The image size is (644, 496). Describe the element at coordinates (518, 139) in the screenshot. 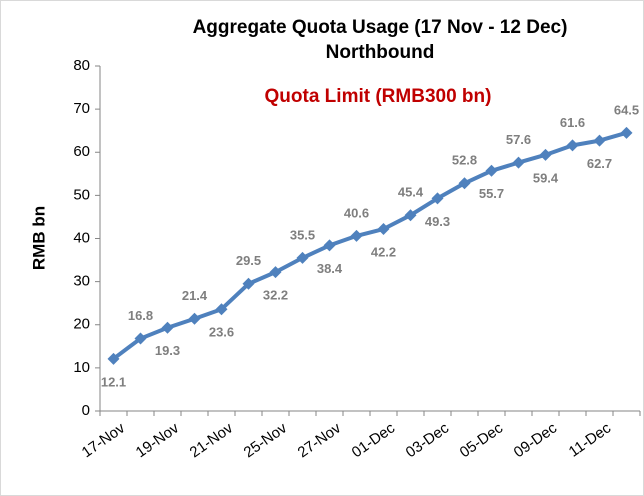

I see `value-label: 57.6` at that location.